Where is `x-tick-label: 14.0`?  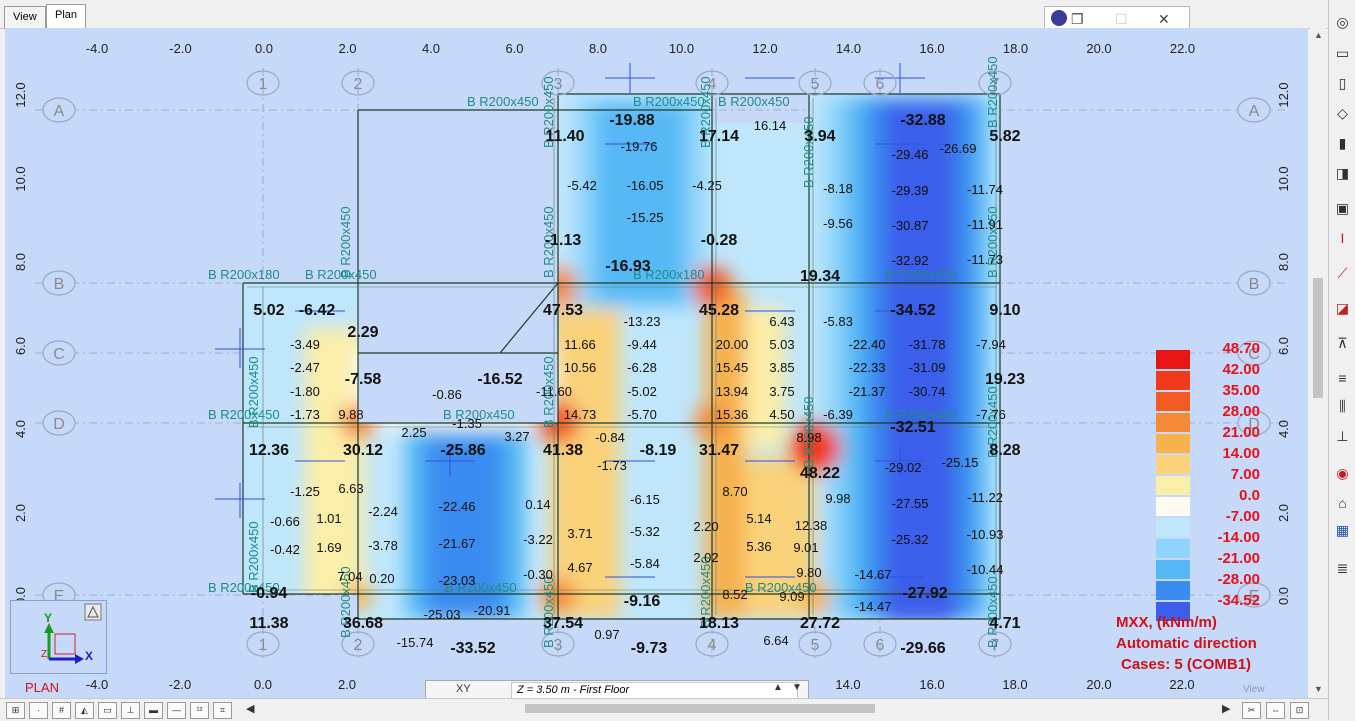
x-tick-label: 14.0 is located at coordinates (848, 48).